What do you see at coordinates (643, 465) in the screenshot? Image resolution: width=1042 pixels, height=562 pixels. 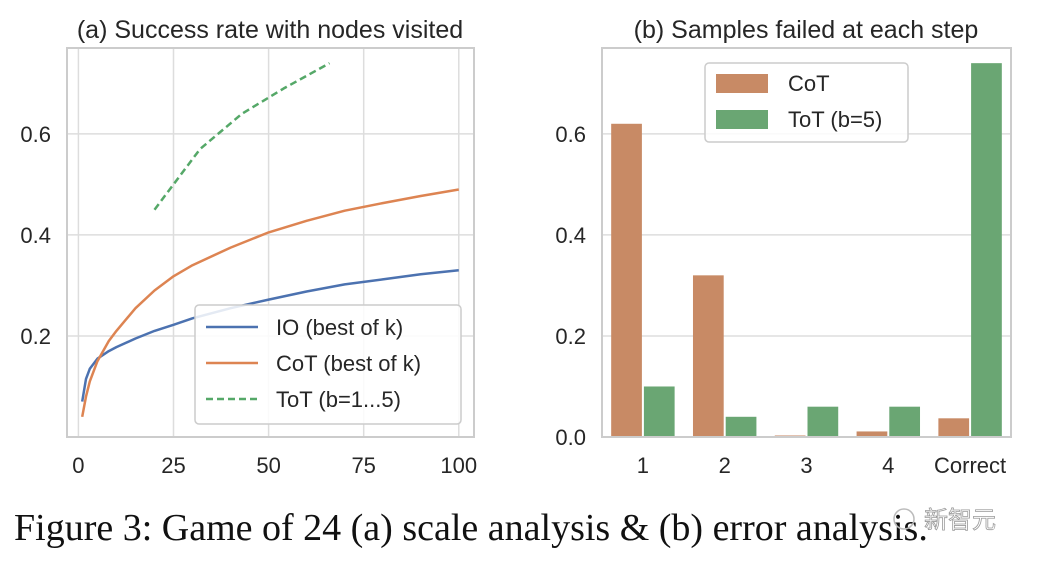 I see `x-tick-label: 1` at bounding box center [643, 465].